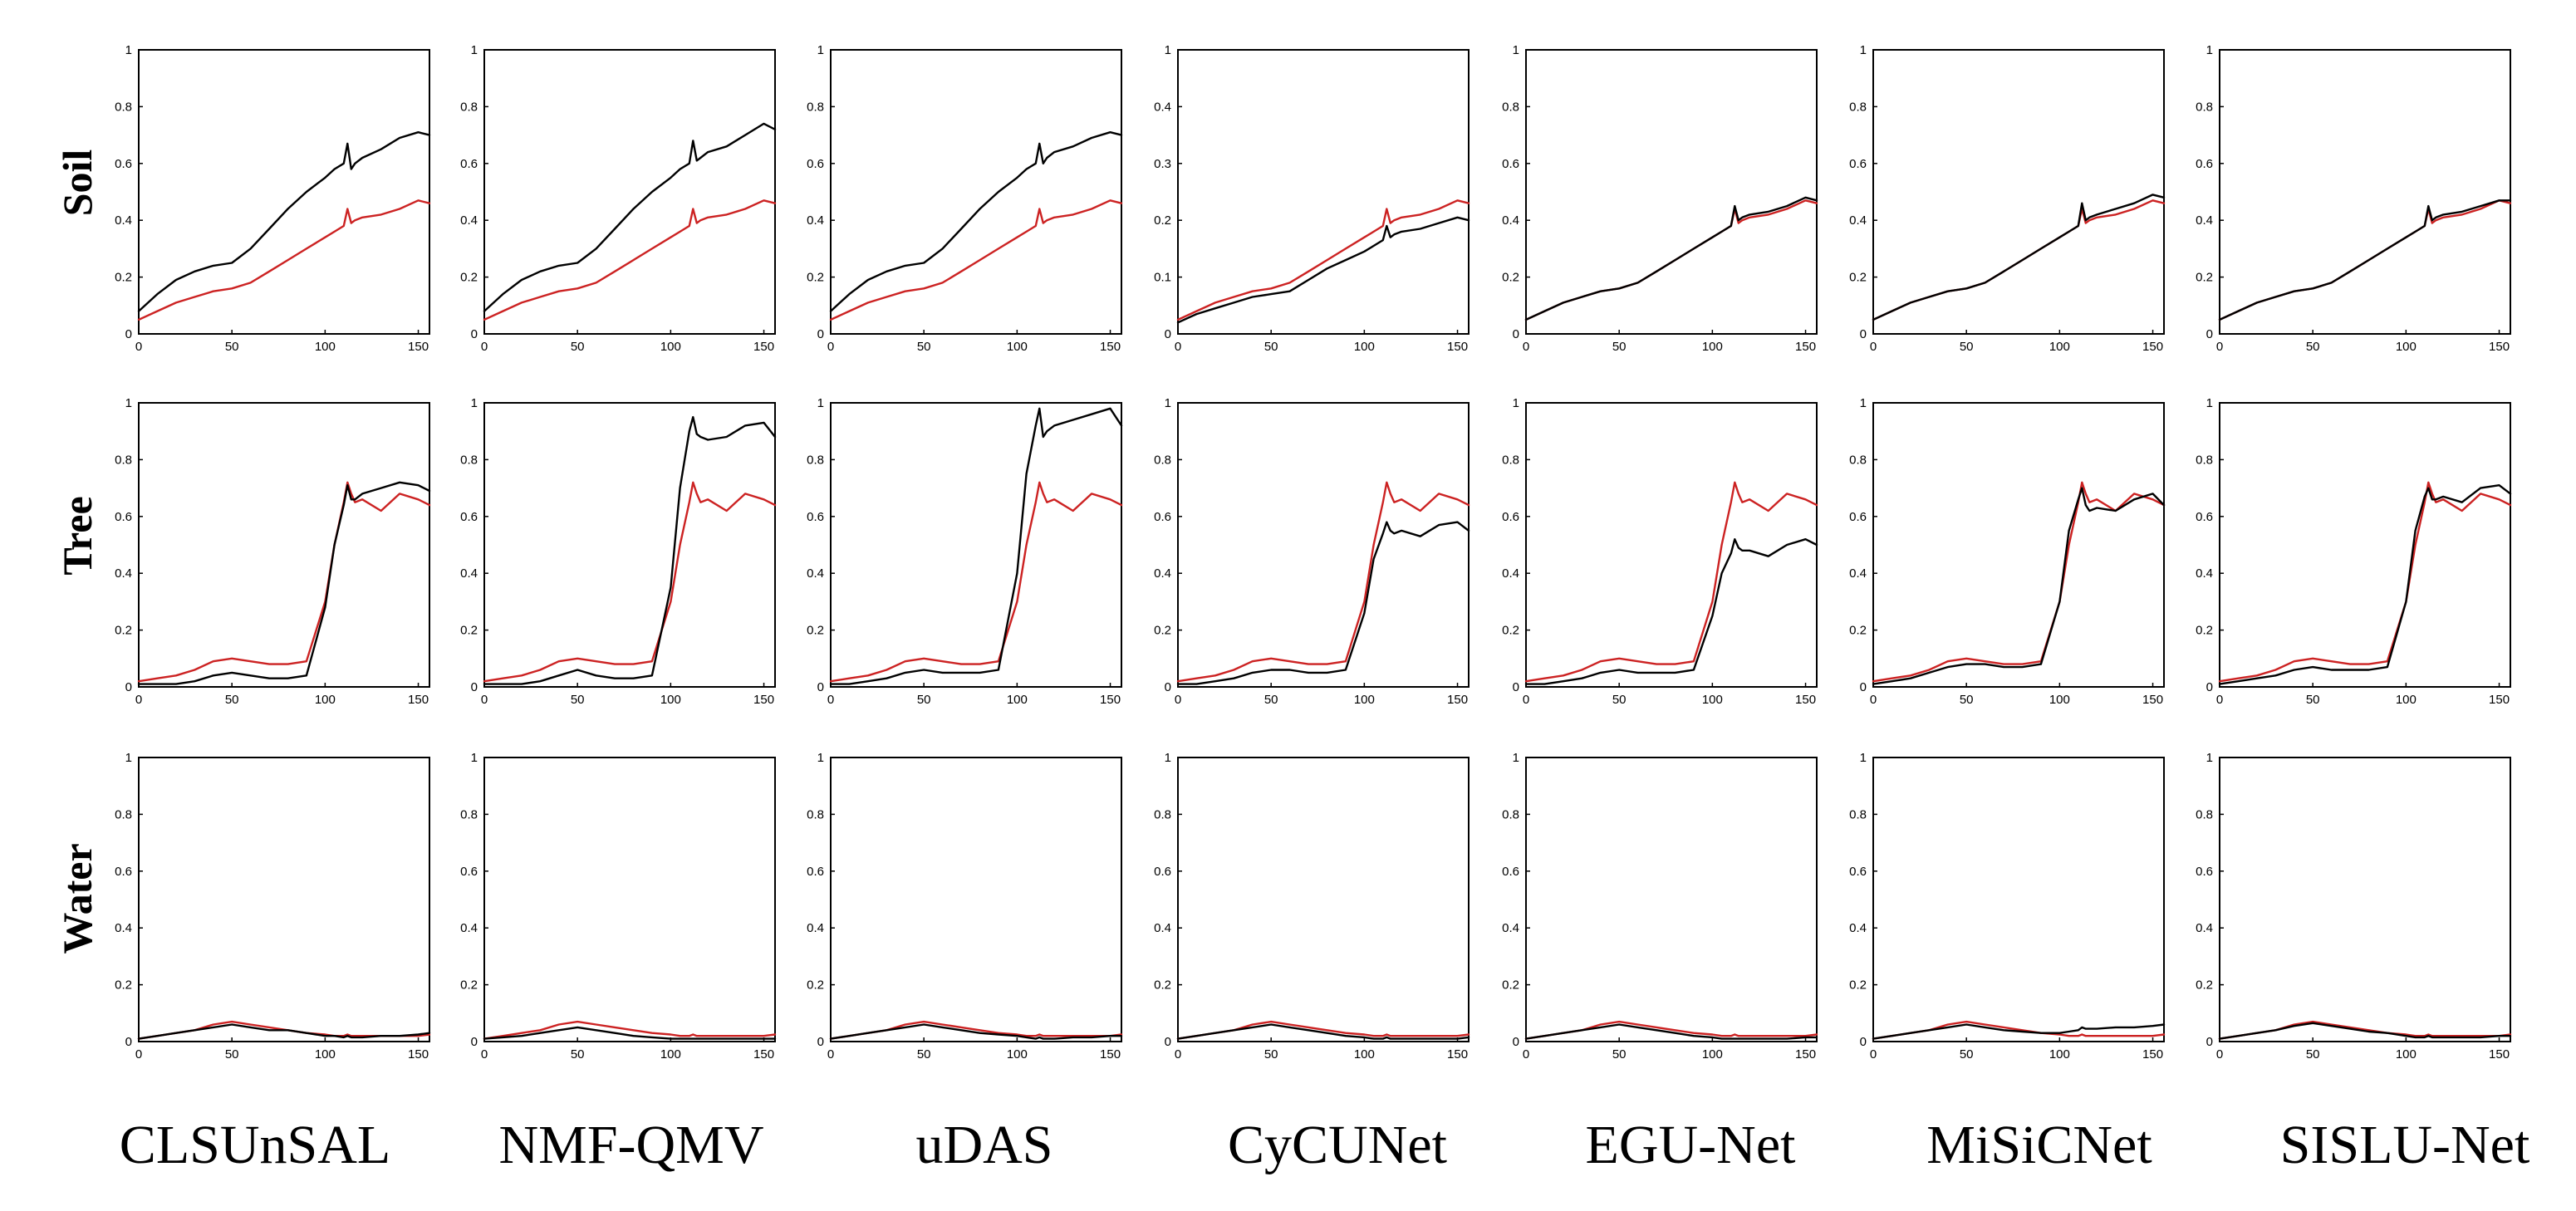 The width and height of the screenshot is (2576, 1211). I want to click on method-label-sislu-net: SISLU-Net, so click(2405, 1145).